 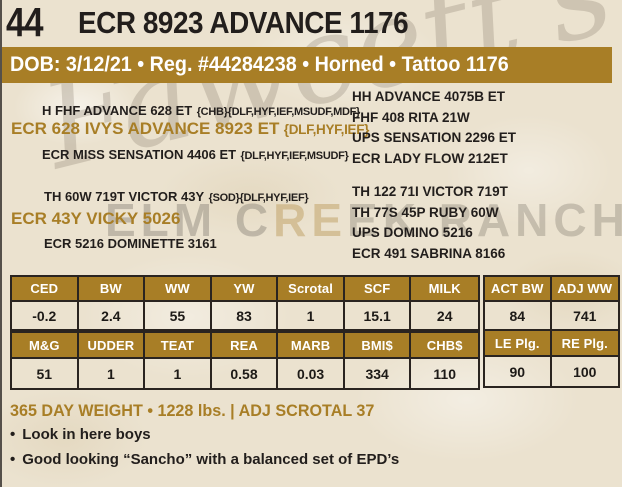 What do you see at coordinates (378, 289) in the screenshot?
I see `epd-header-scf: SCF` at bounding box center [378, 289].